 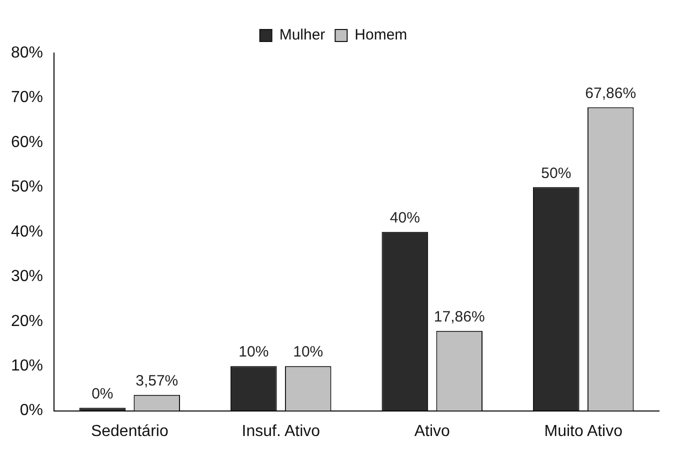 What do you see at coordinates (381, 35) in the screenshot?
I see `legend-label: Homem` at bounding box center [381, 35].